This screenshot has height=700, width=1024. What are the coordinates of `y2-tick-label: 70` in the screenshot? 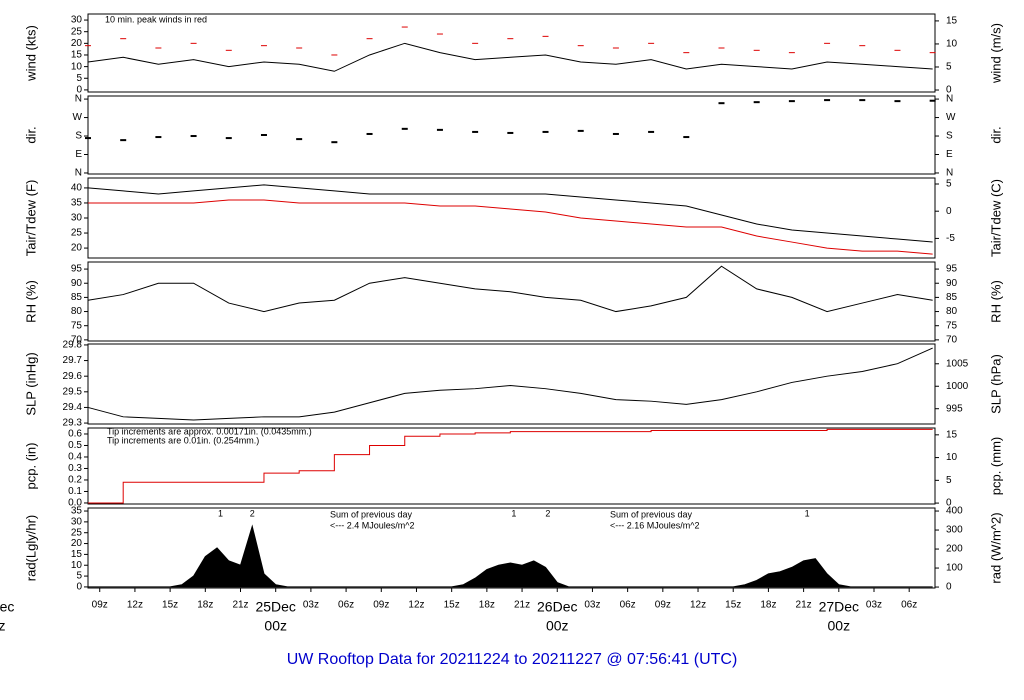 It's located at (952, 340).